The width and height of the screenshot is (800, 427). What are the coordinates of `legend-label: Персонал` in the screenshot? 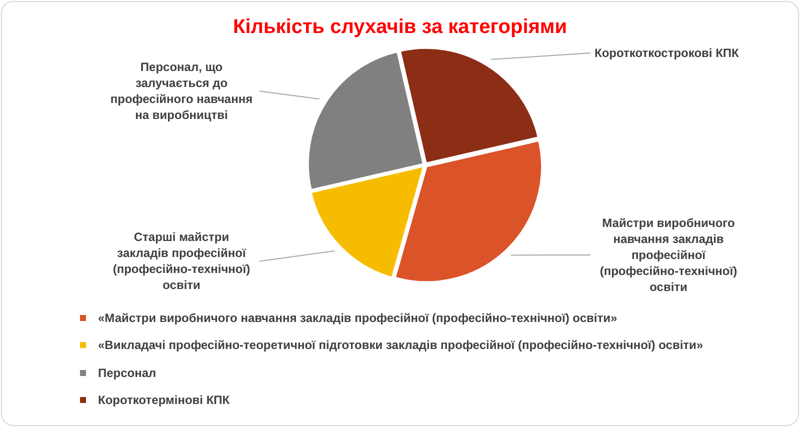 It's located at (127, 373).